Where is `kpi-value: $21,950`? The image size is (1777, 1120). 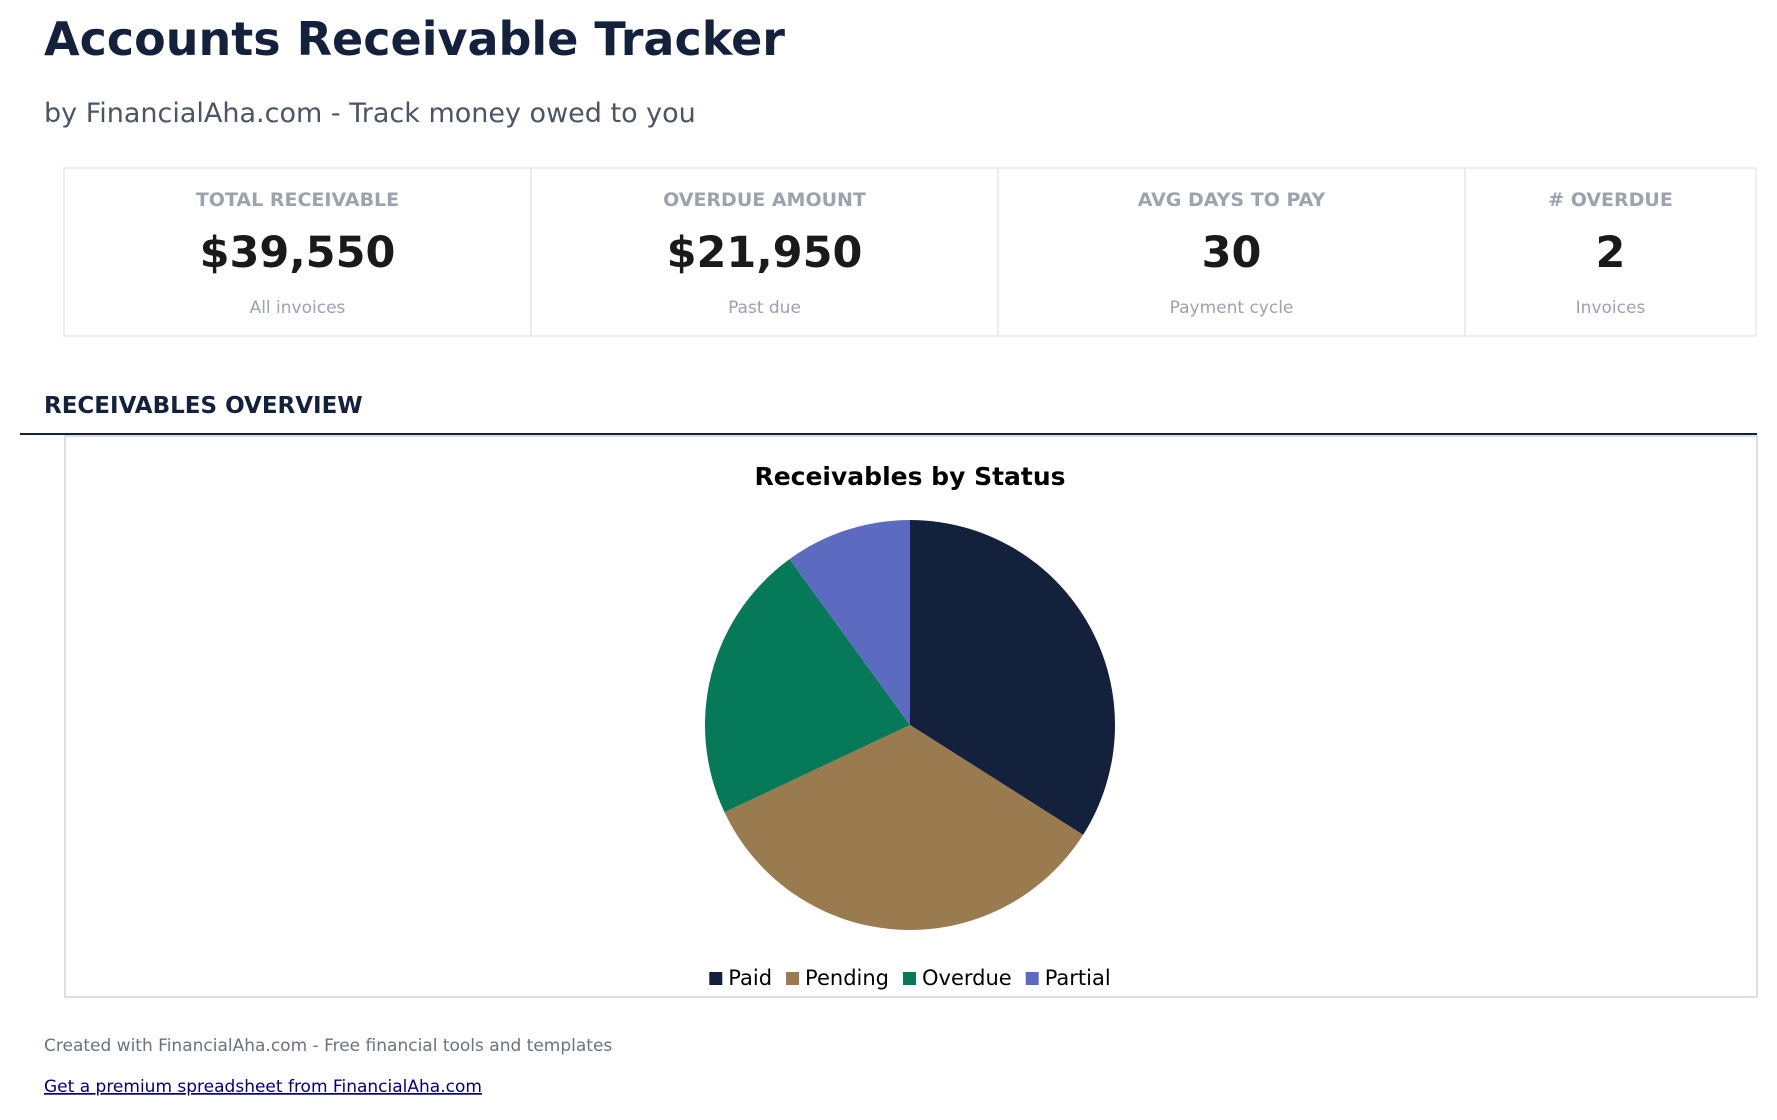
kpi-value: $21,950 is located at coordinates (765, 253).